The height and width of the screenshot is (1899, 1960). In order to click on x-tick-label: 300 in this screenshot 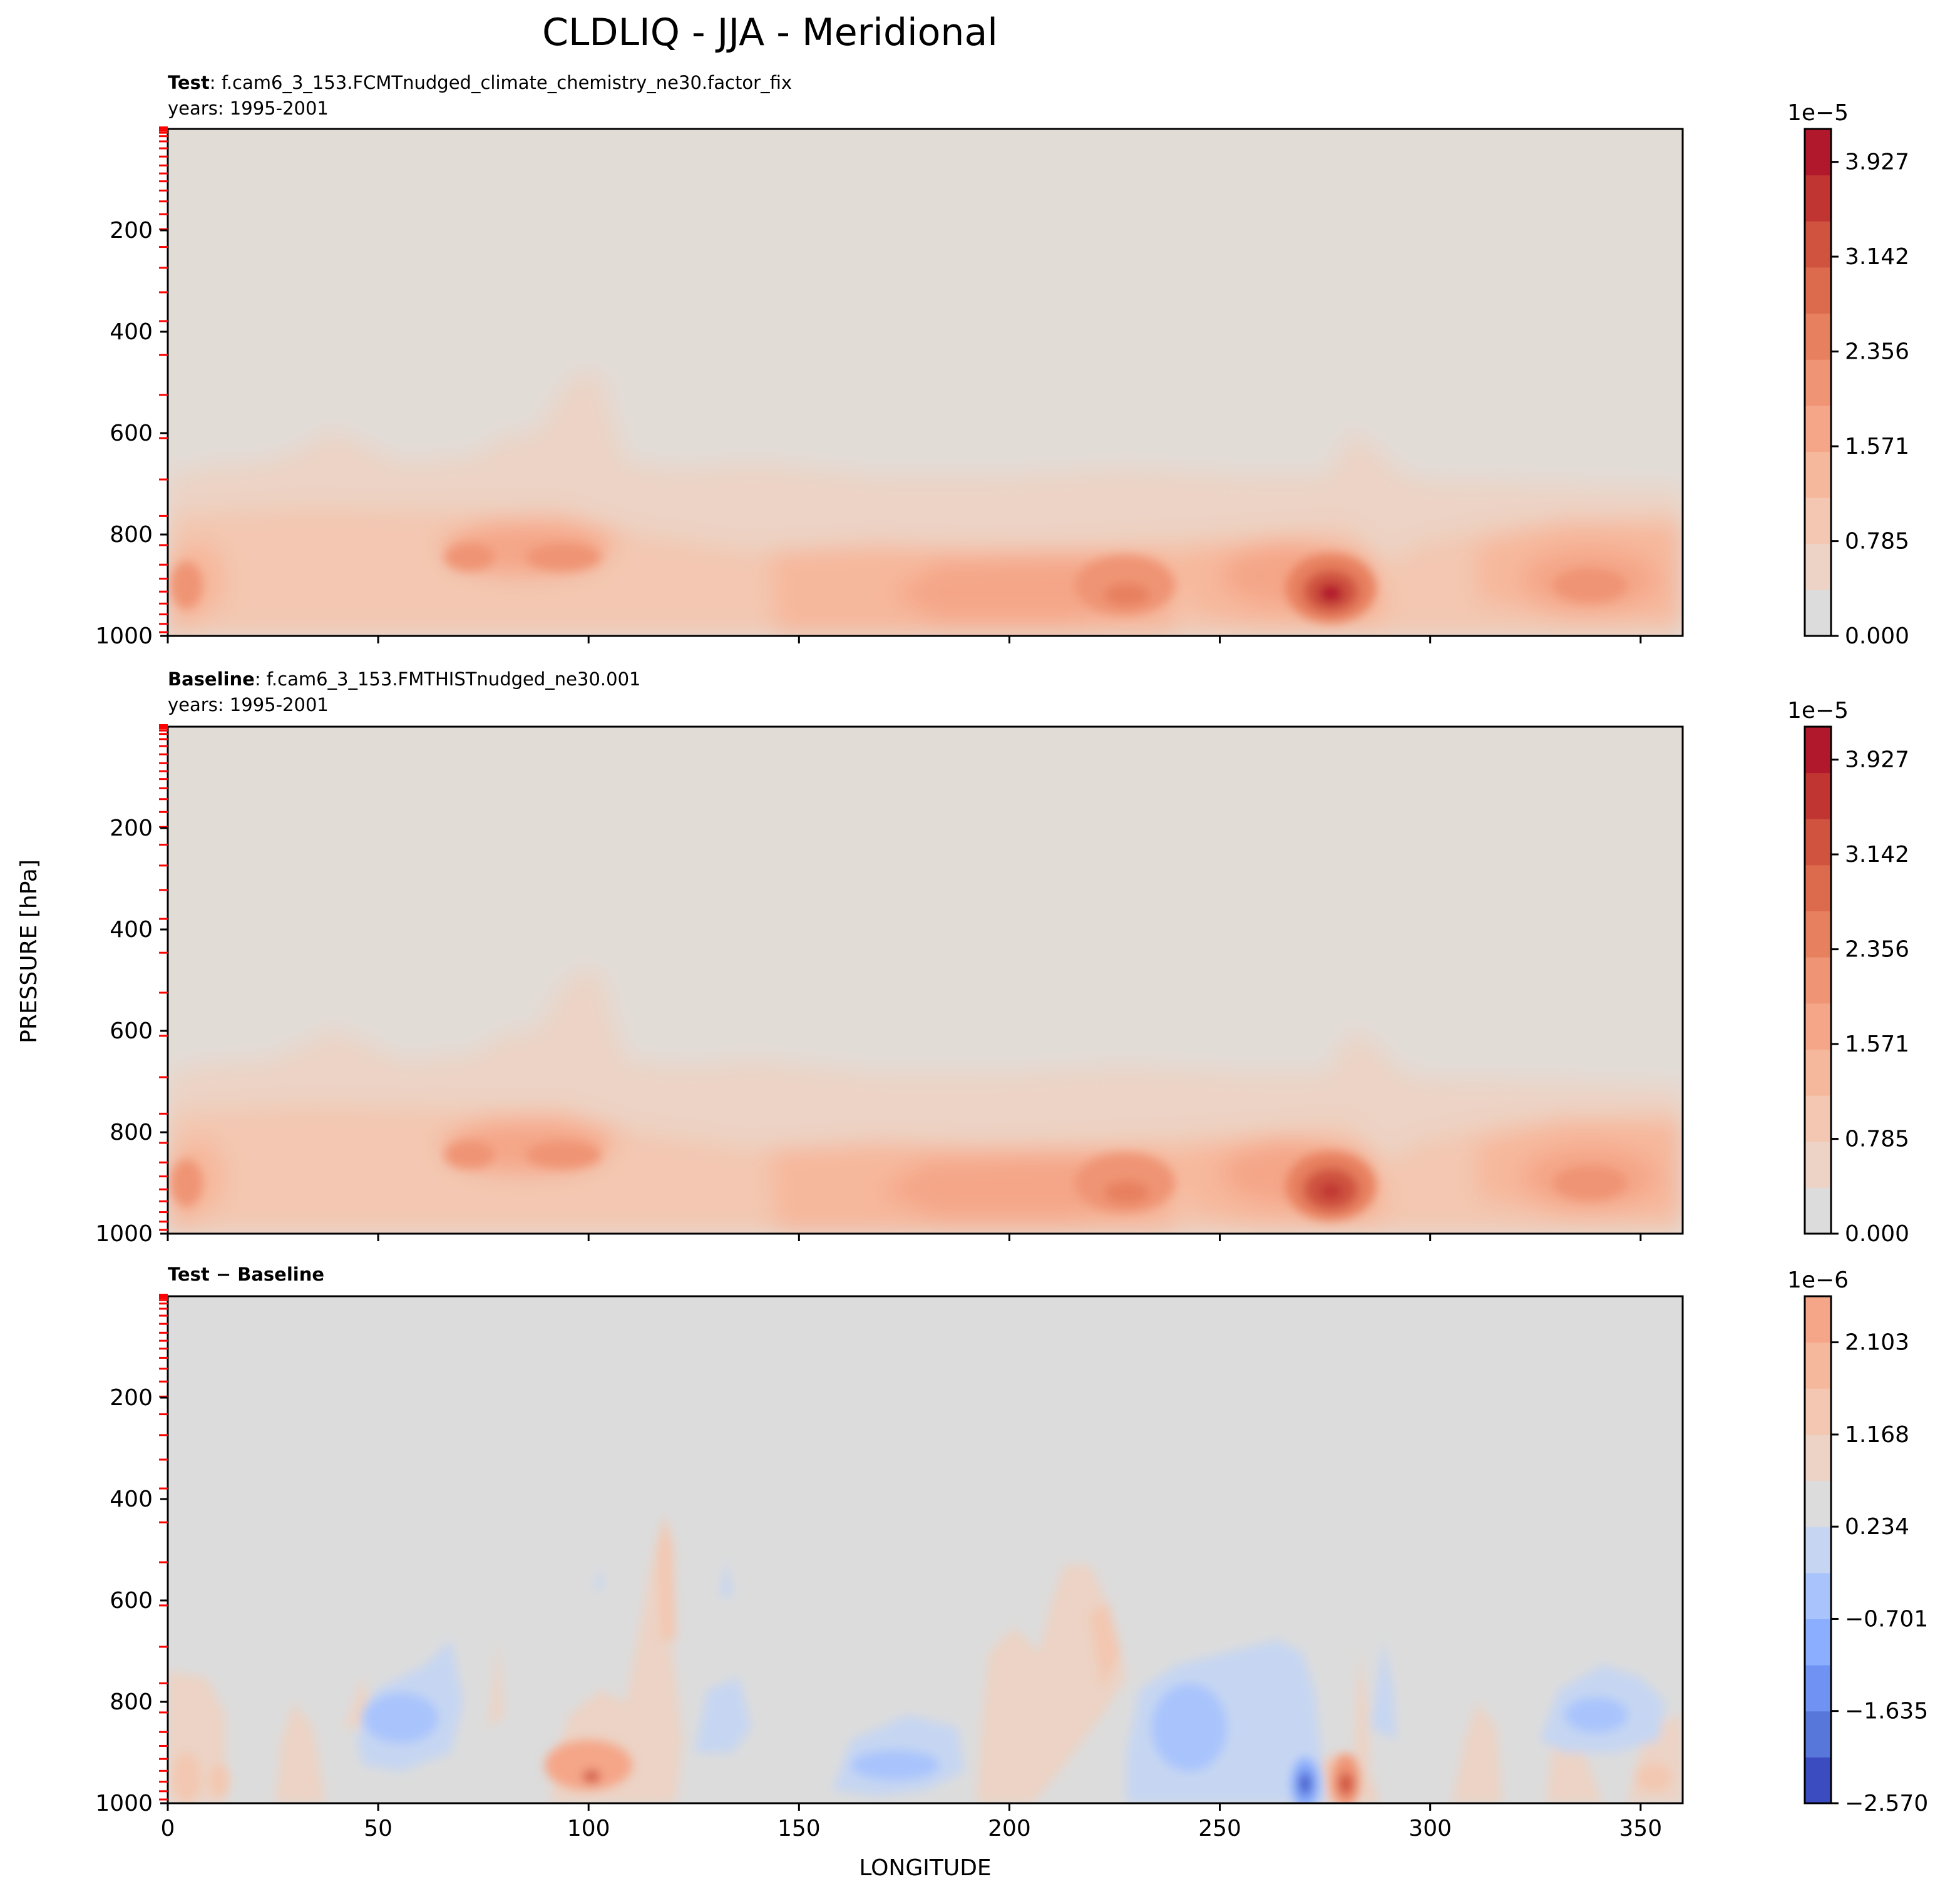, I will do `click(1430, 1828)`.